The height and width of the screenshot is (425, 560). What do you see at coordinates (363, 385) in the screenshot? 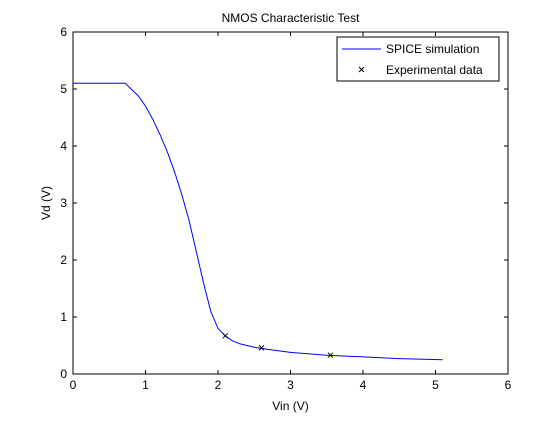
I see `x-tick-label: 4` at bounding box center [363, 385].